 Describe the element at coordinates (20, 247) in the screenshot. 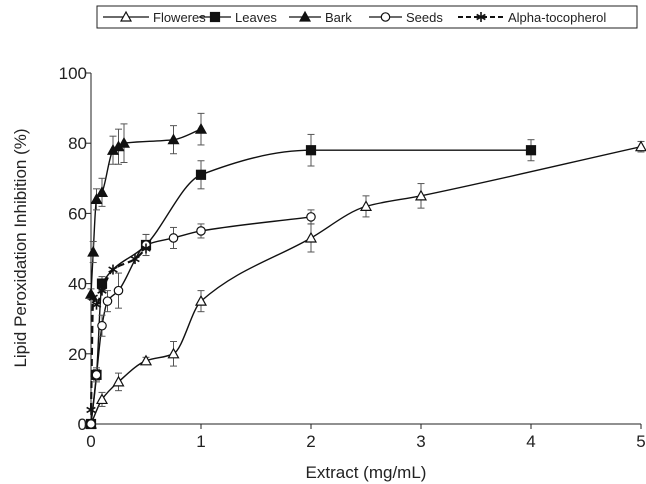

I see `y-axis-title: Lipid Peroxidation Inhibition (%)` at that location.